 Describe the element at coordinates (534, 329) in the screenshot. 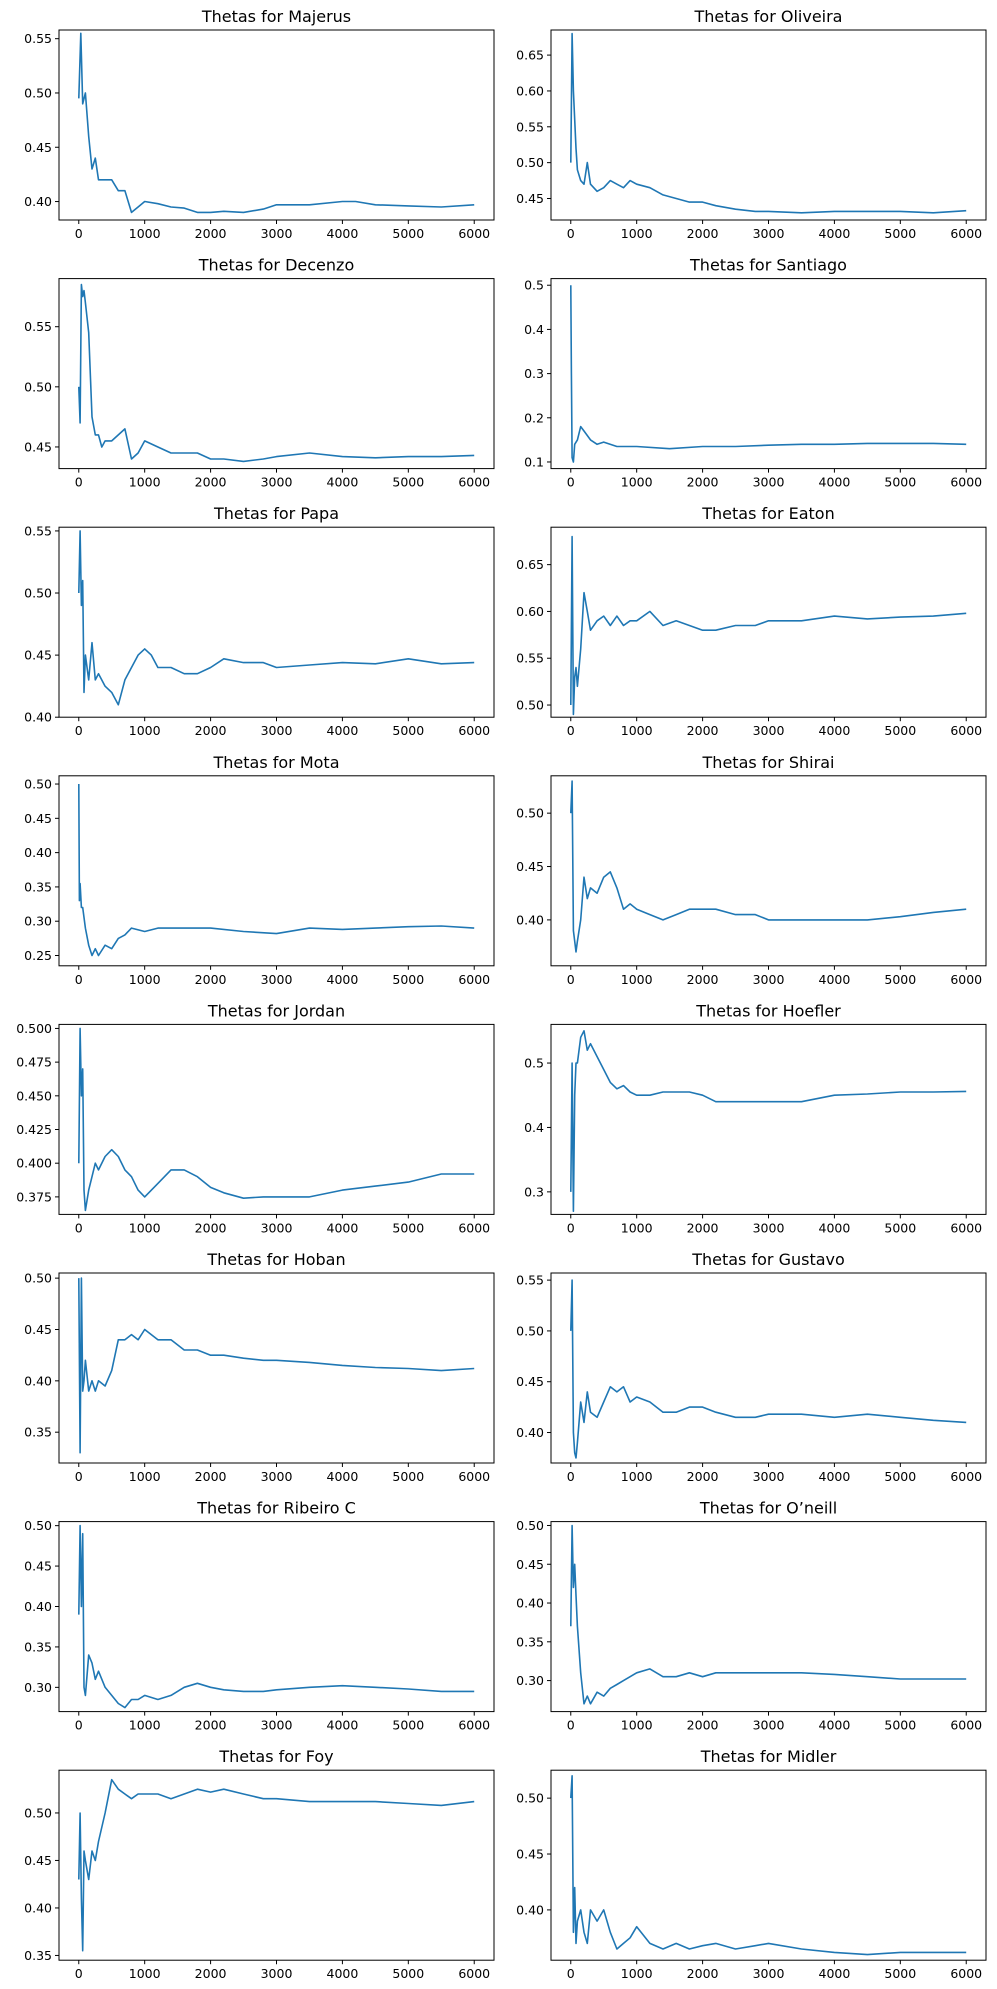

I see `y-tick-label: 0.4` at that location.